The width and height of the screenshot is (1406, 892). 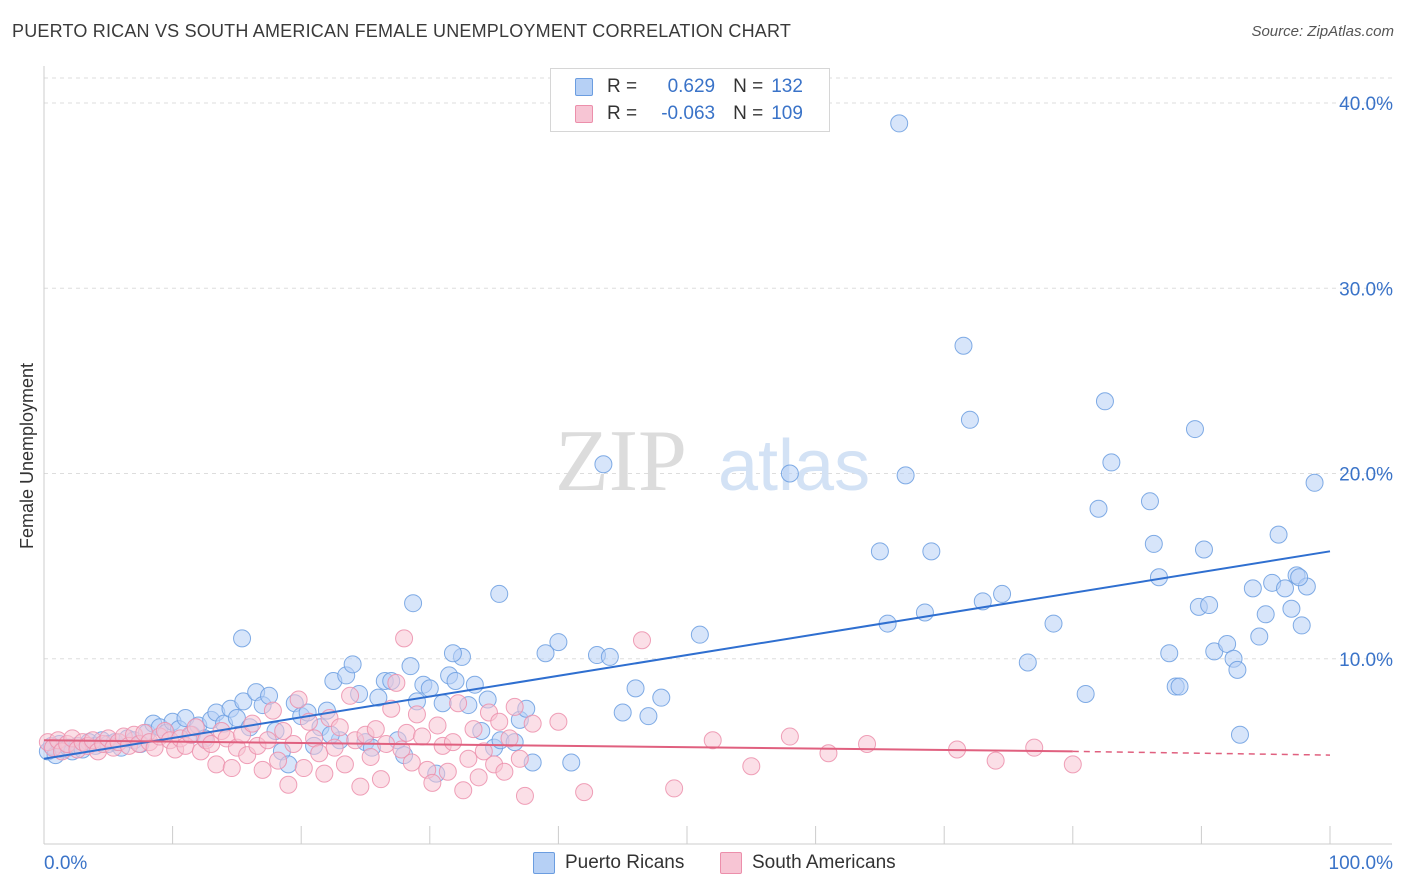 I want to click on bottom-legend-south-americans: South Americans, so click(x=808, y=863).